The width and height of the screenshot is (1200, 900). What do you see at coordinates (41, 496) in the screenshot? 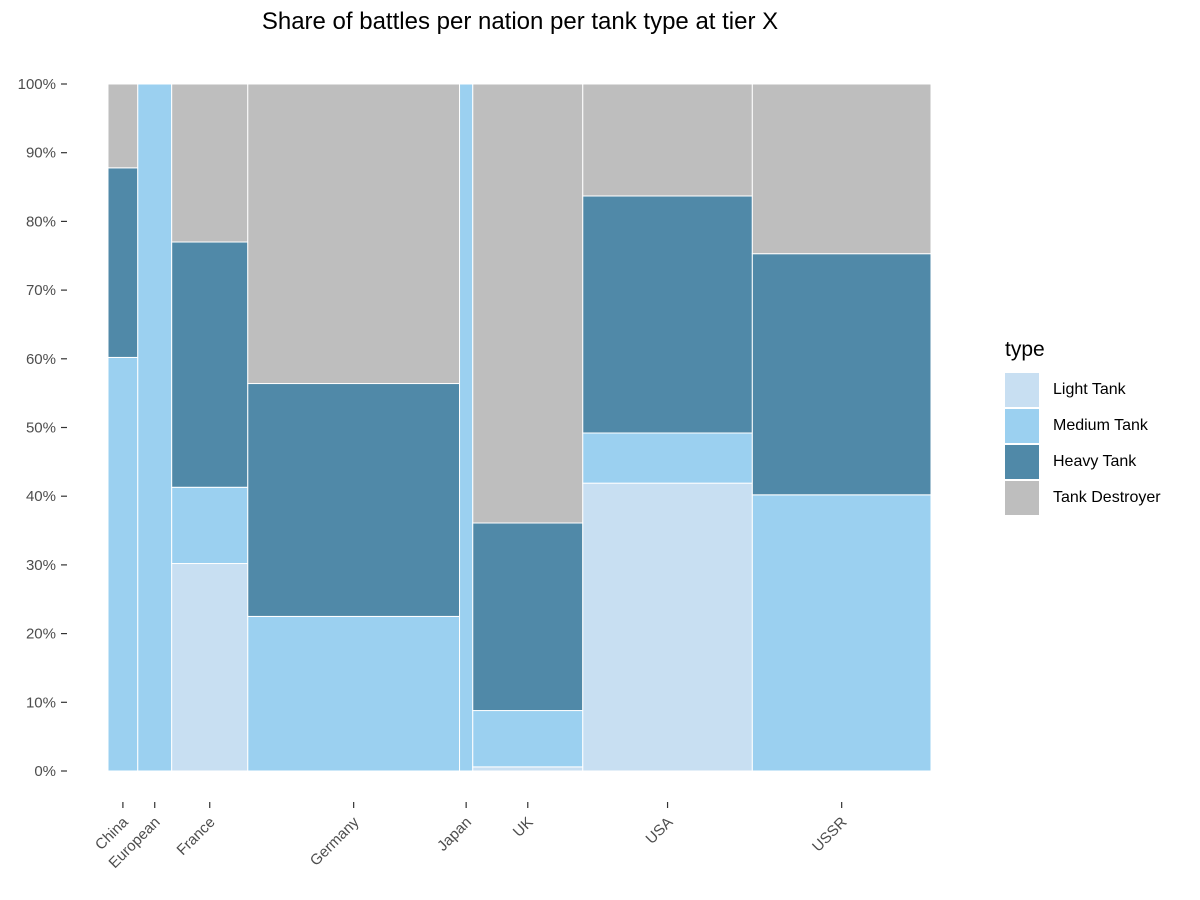
I see `y-tick-label: 40%` at bounding box center [41, 496].